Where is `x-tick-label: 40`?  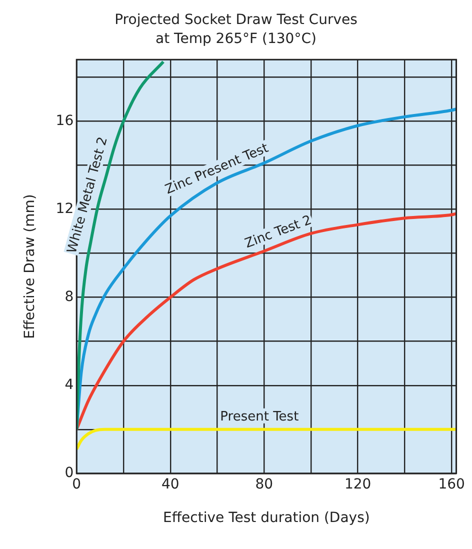 x-tick-label: 40 is located at coordinates (170, 484).